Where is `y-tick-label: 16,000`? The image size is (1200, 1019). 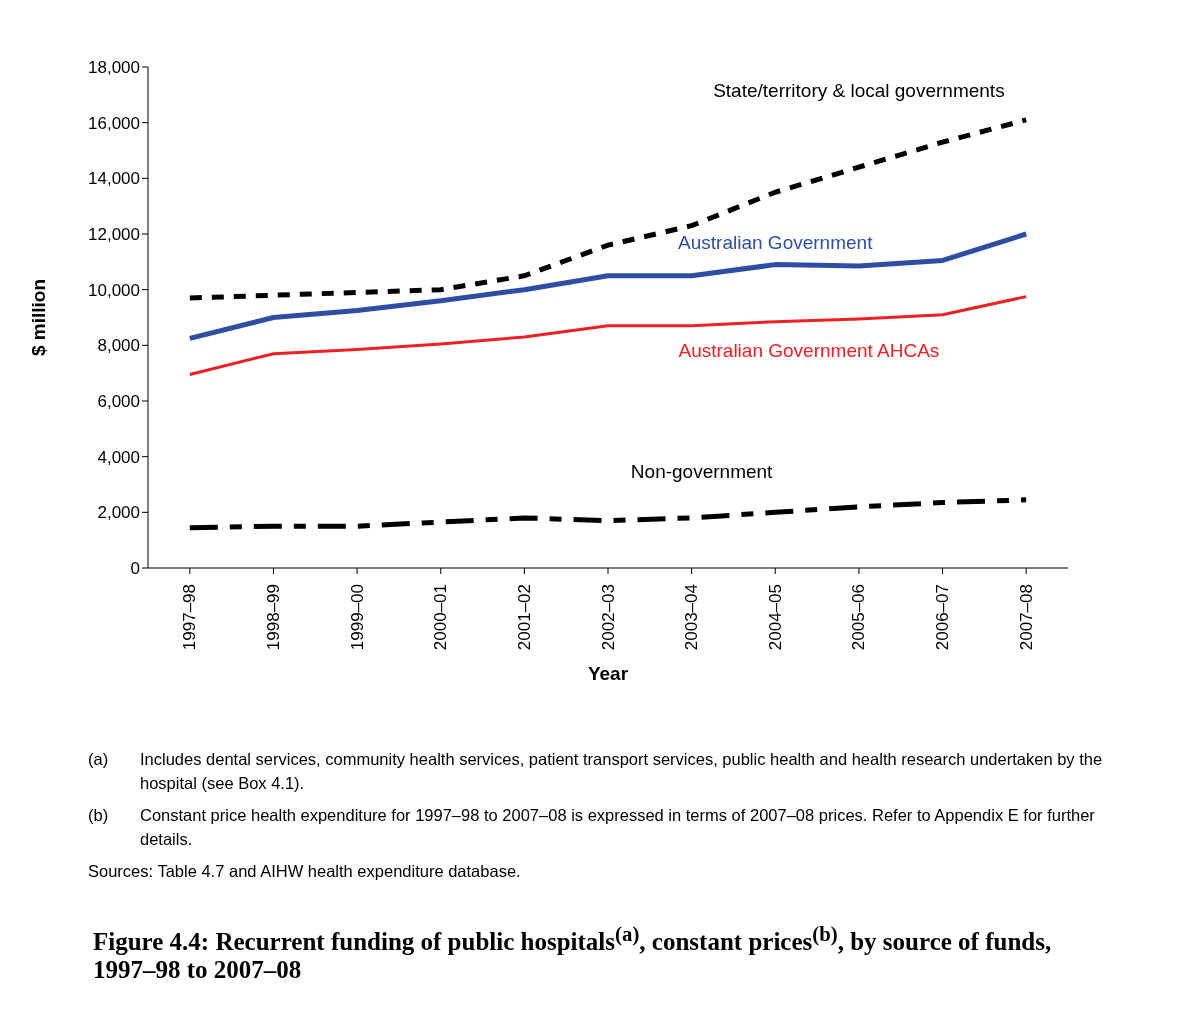
y-tick-label: 16,000 is located at coordinates (114, 123).